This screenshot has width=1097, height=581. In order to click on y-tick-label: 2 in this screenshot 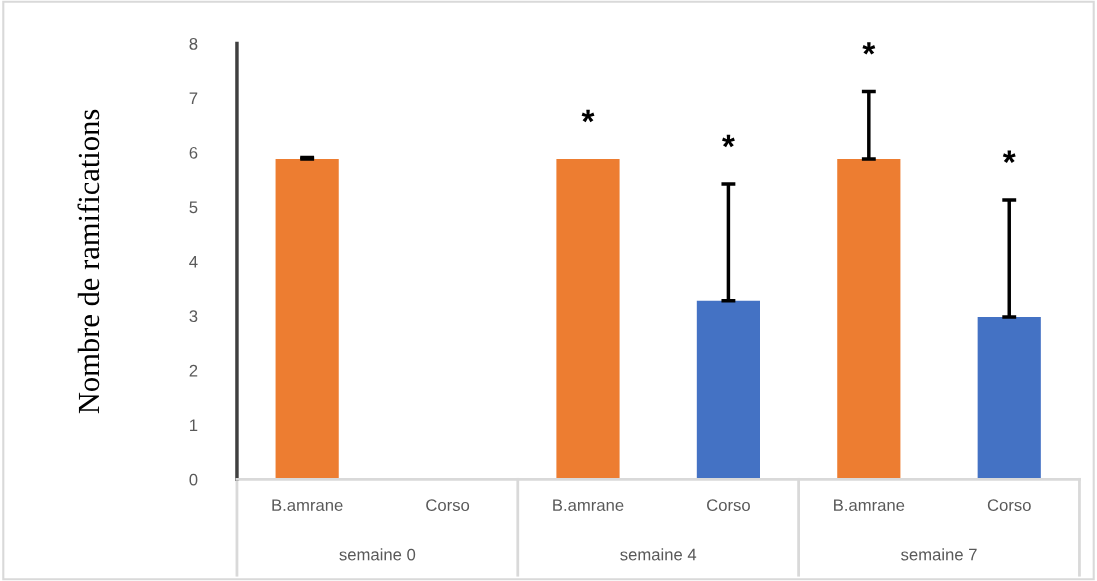, I will do `click(193, 370)`.